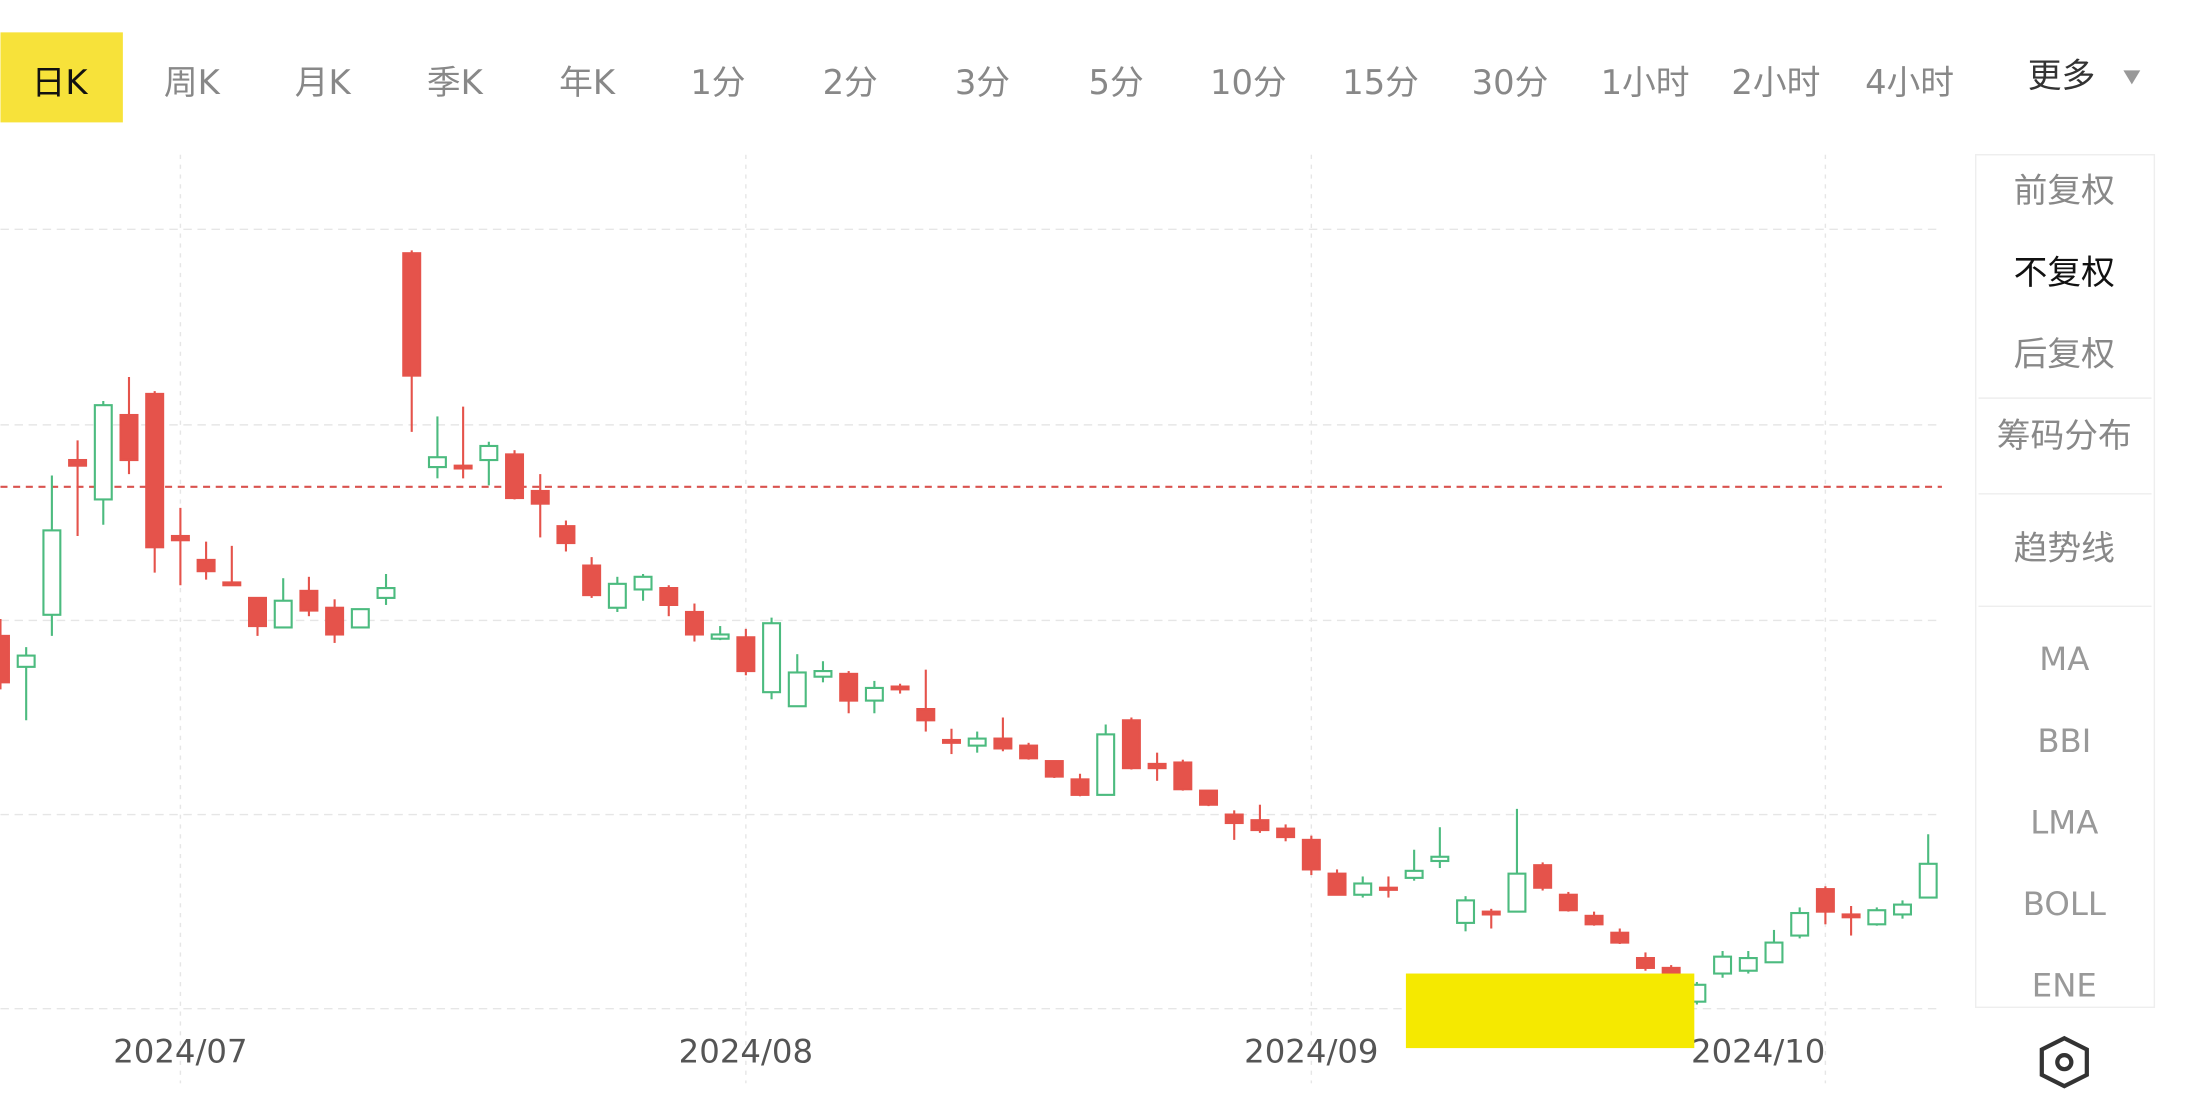 Image resolution: width=2190 pixels, height=1110 pixels. Describe the element at coordinates (2064, 904) in the screenshot. I see `indicator-option: BOLL` at that location.